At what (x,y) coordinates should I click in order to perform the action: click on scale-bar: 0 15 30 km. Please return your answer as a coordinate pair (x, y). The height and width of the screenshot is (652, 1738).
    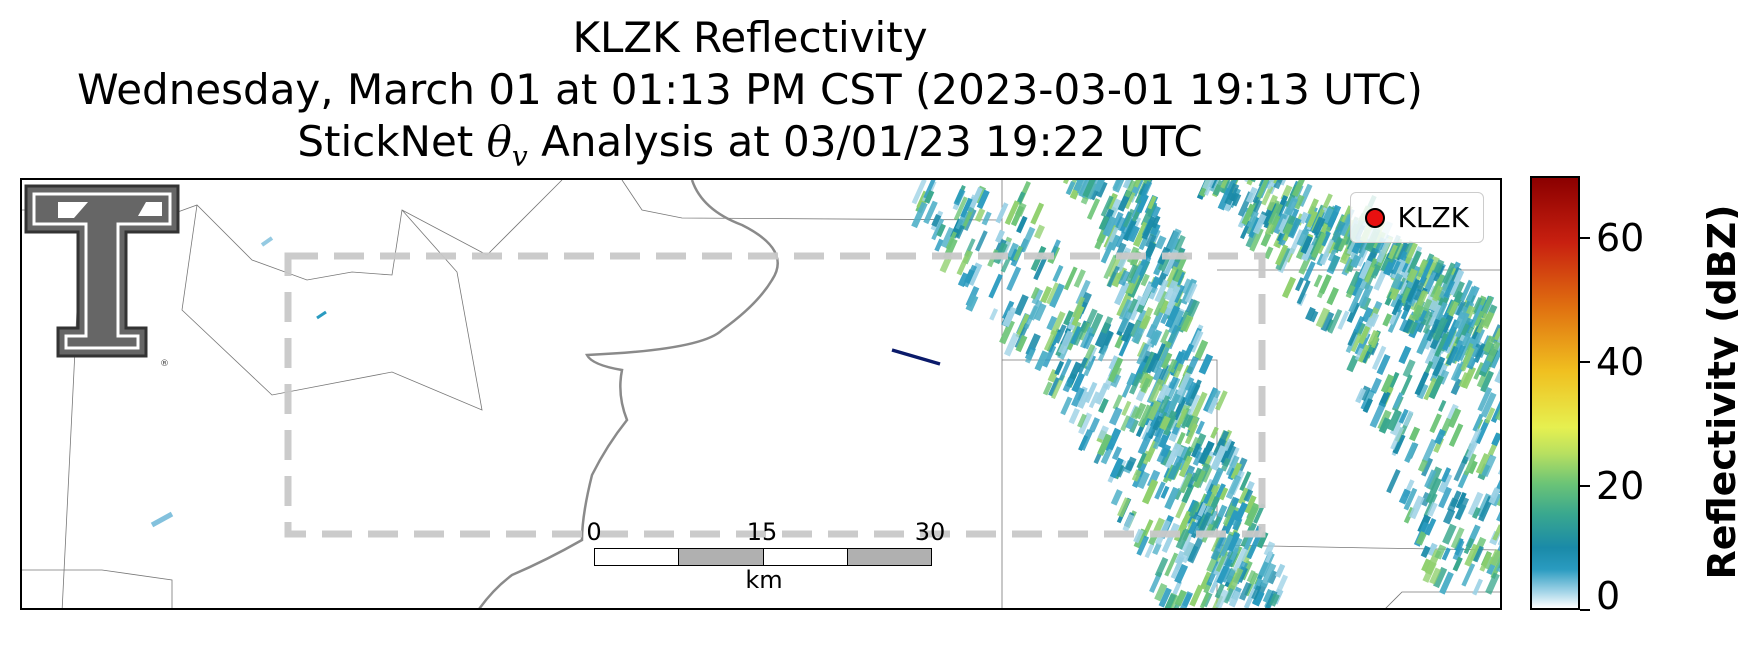
    Looking at the image, I should click on (765, 556).